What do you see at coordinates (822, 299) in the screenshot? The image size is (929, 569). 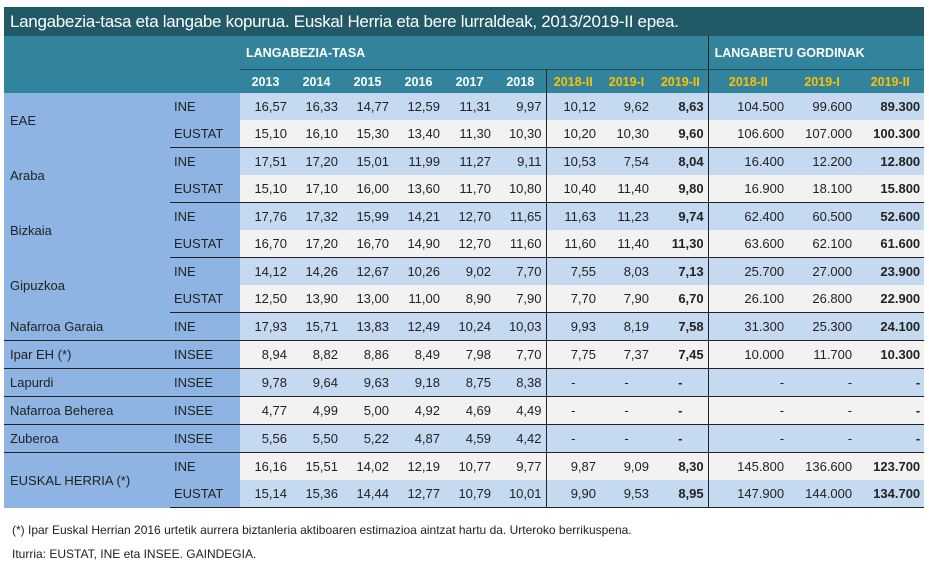 I see `count-quarter-cell: 26.800` at bounding box center [822, 299].